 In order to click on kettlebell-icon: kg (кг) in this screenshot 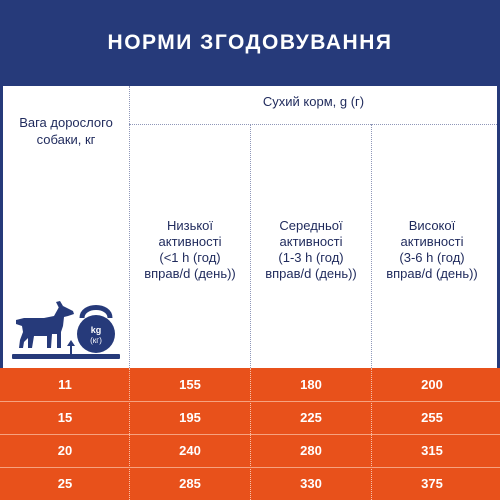, I will do `click(96, 329)`.